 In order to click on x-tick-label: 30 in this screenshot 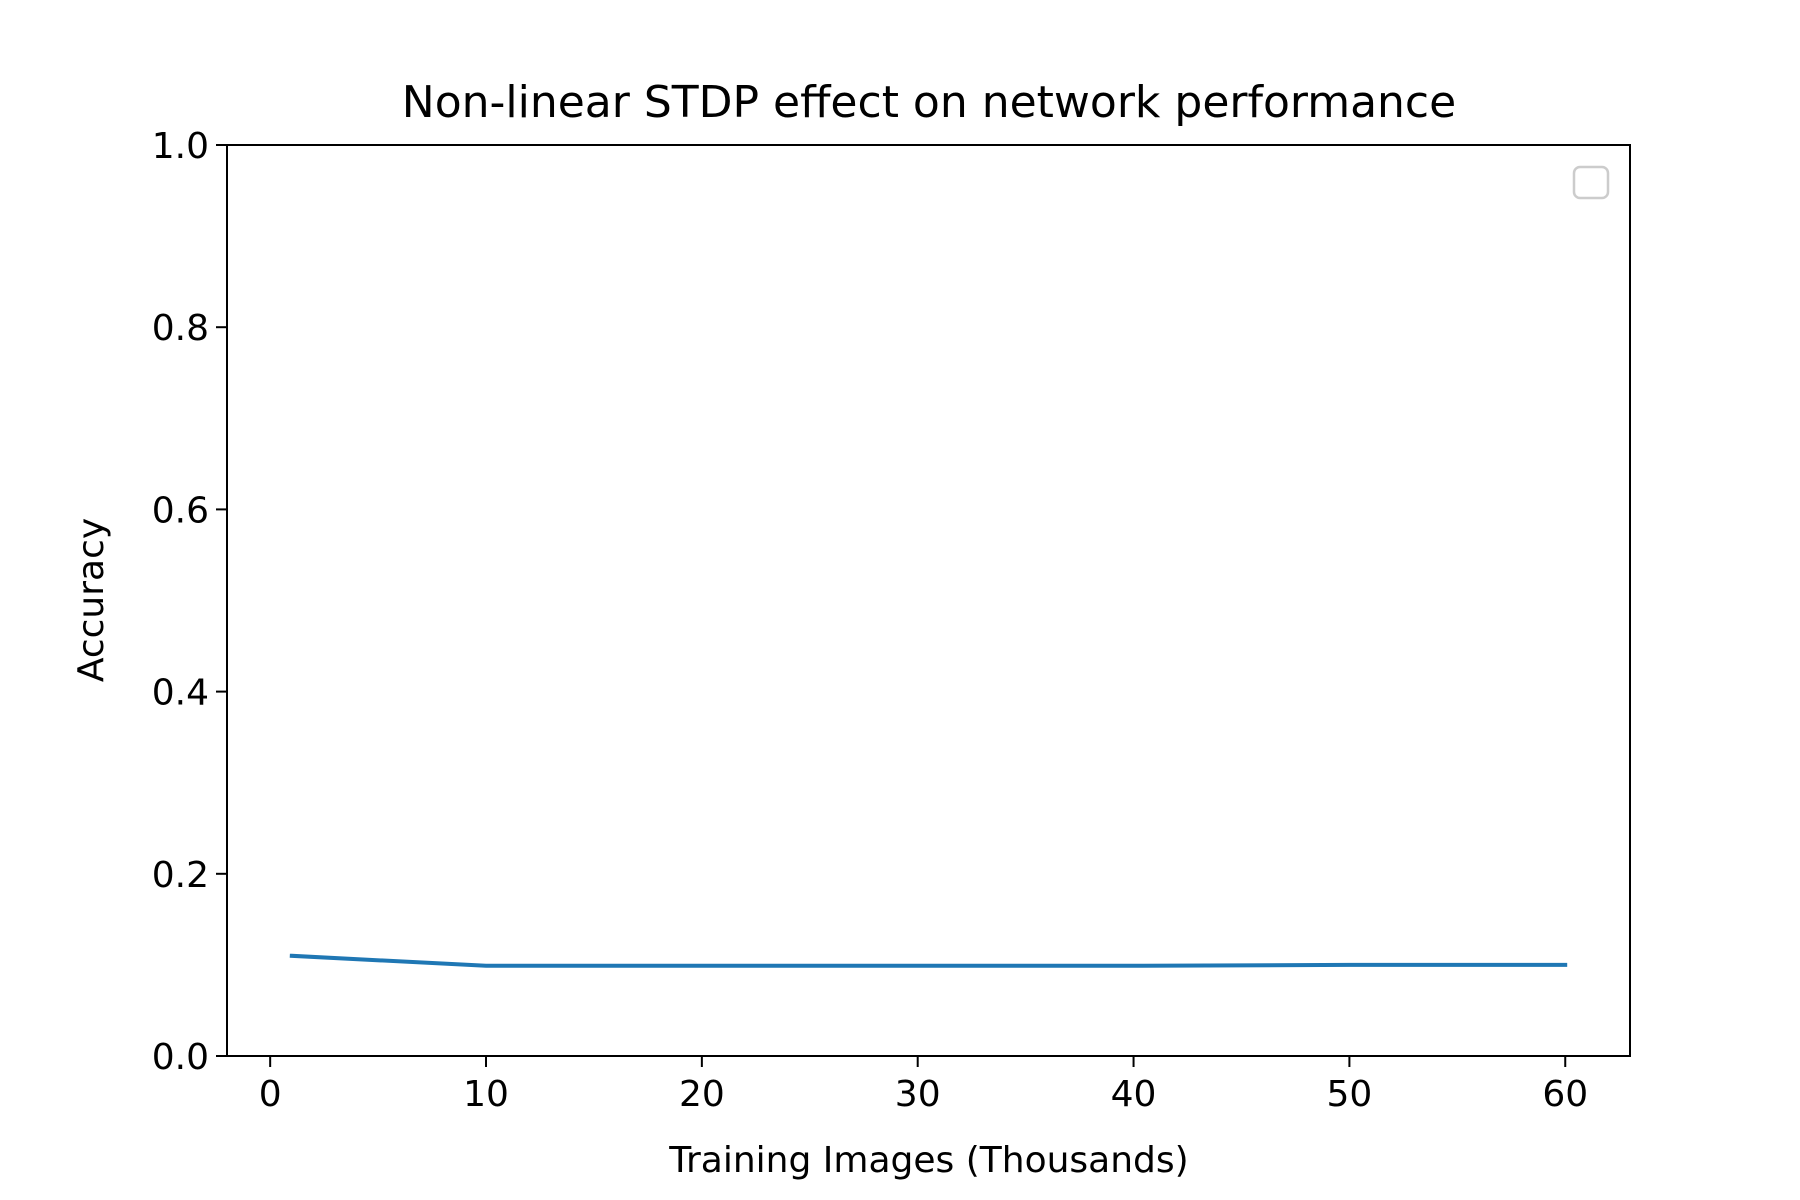, I will do `click(918, 1094)`.